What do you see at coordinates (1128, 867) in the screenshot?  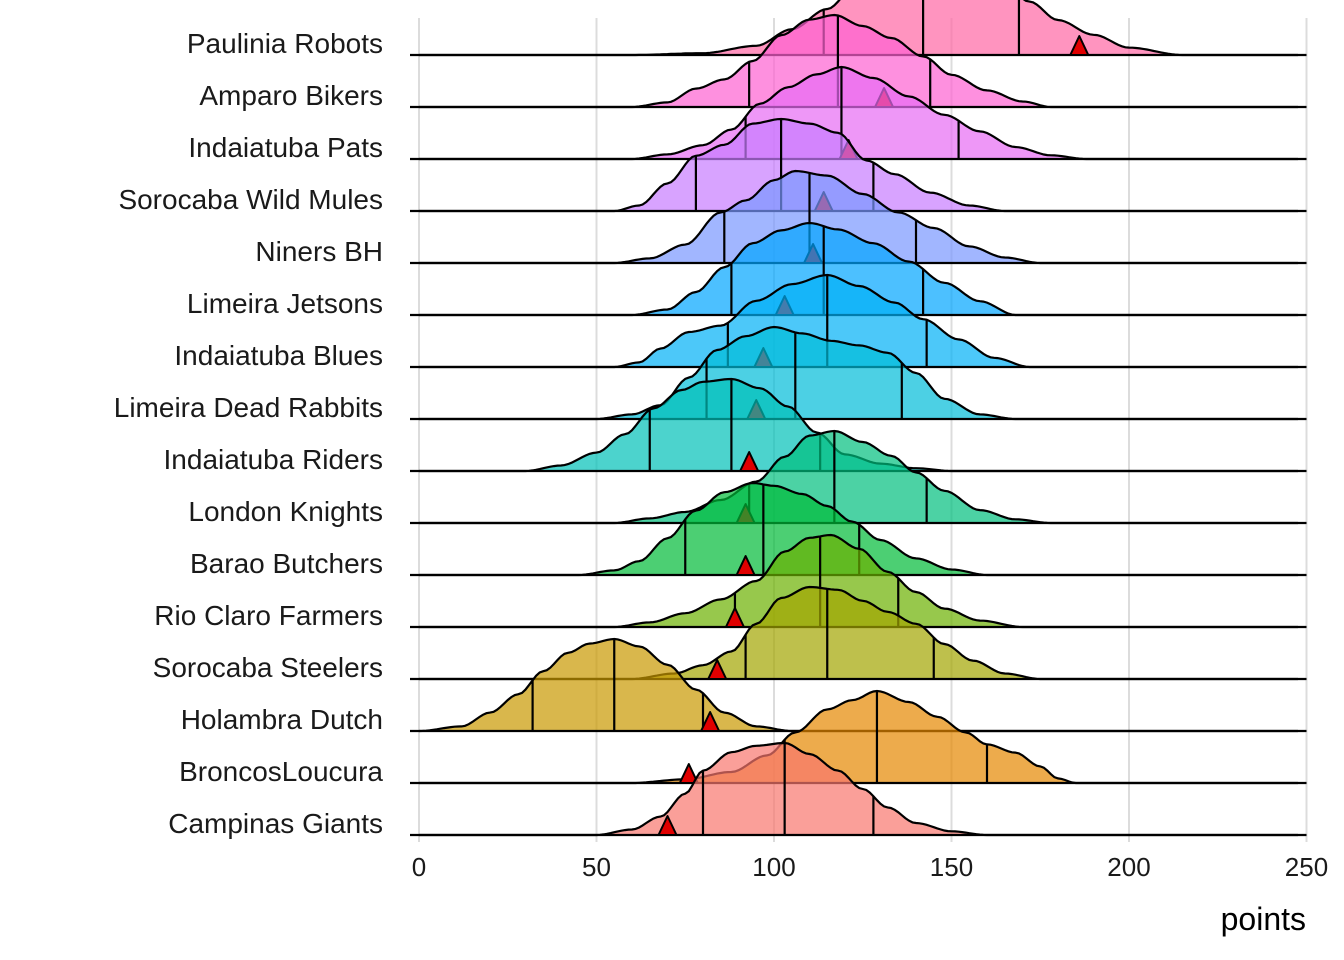 I see `x-tick-label: 200` at bounding box center [1128, 867].